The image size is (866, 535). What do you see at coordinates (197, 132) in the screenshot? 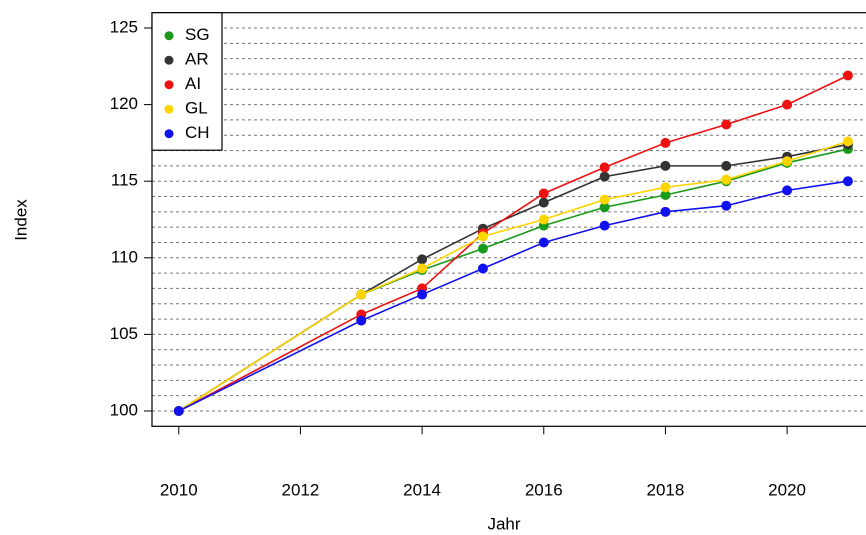
I see `legend-label: CH` at bounding box center [197, 132].